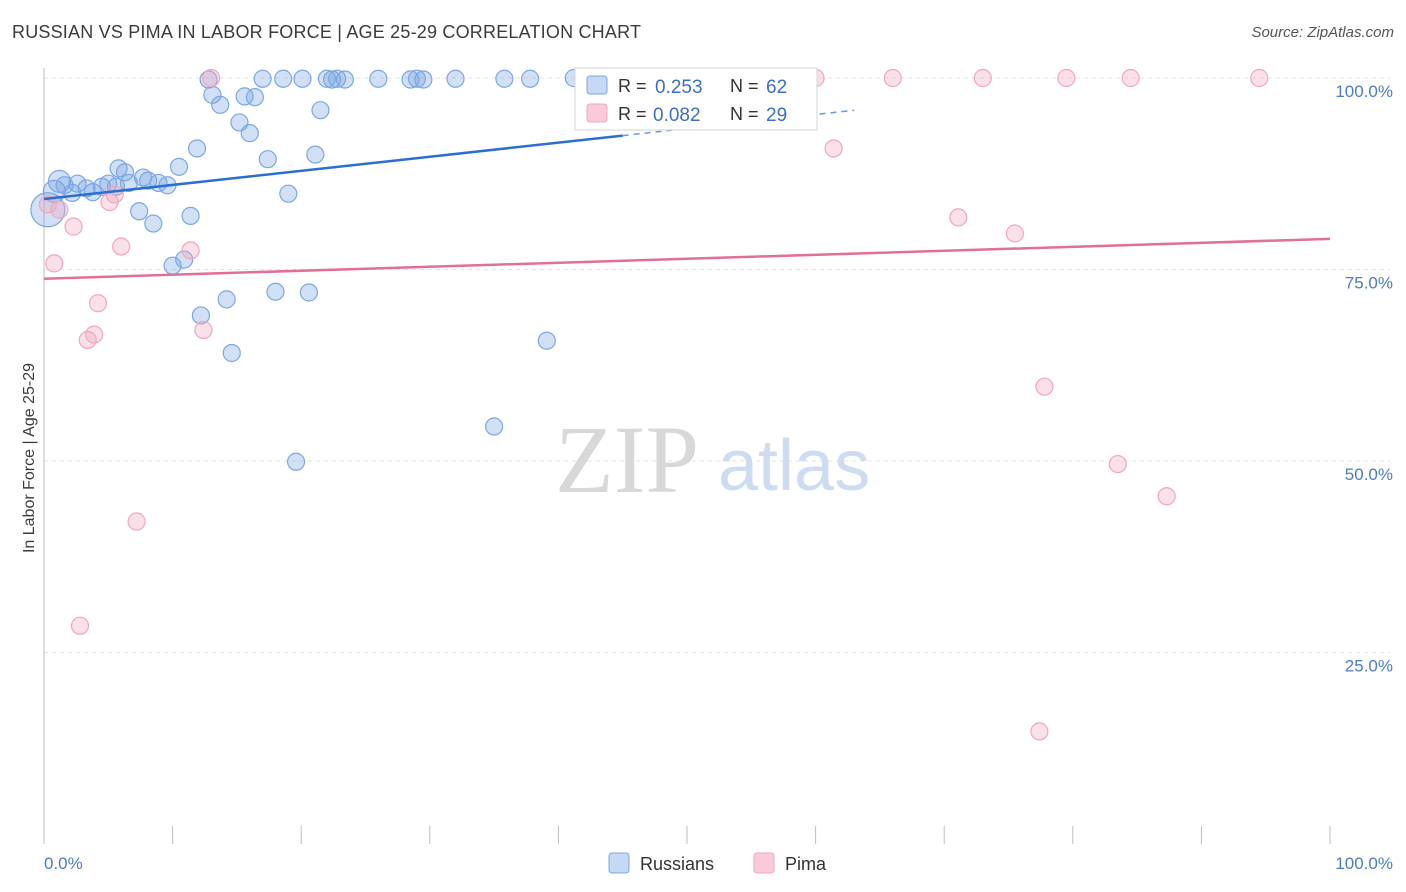 This screenshot has width=1406, height=892. Describe the element at coordinates (764, 863) in the screenshot. I see `series-legend-swatch-pima` at that location.